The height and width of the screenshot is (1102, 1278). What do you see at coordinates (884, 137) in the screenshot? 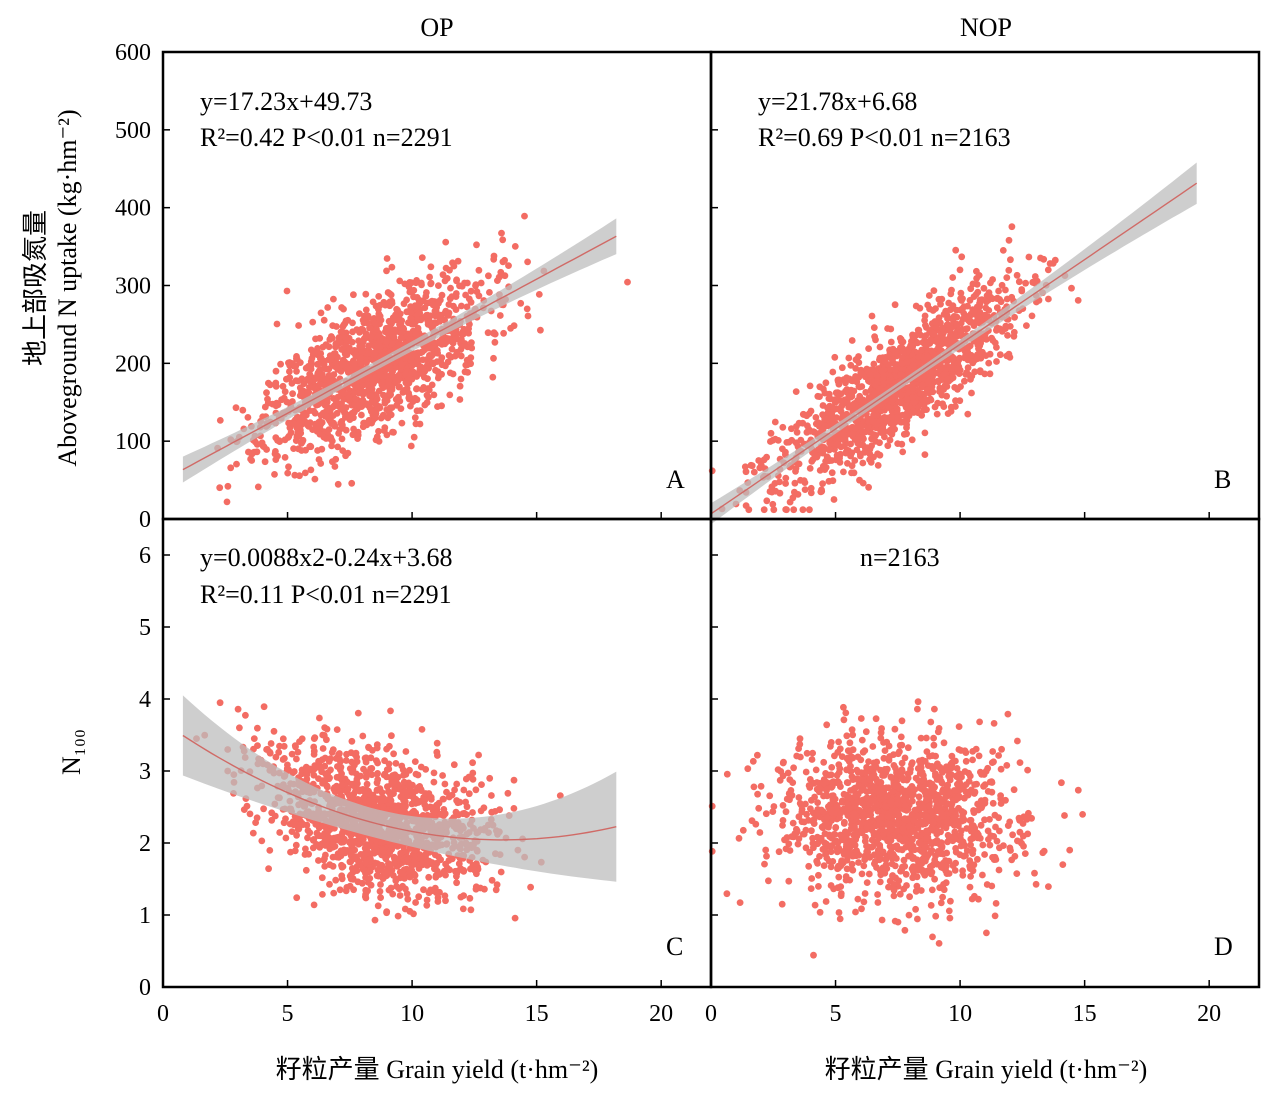
I see `panel-b-eq-line2: R²=0.69 P<0.01 n=2163` at bounding box center [884, 137].